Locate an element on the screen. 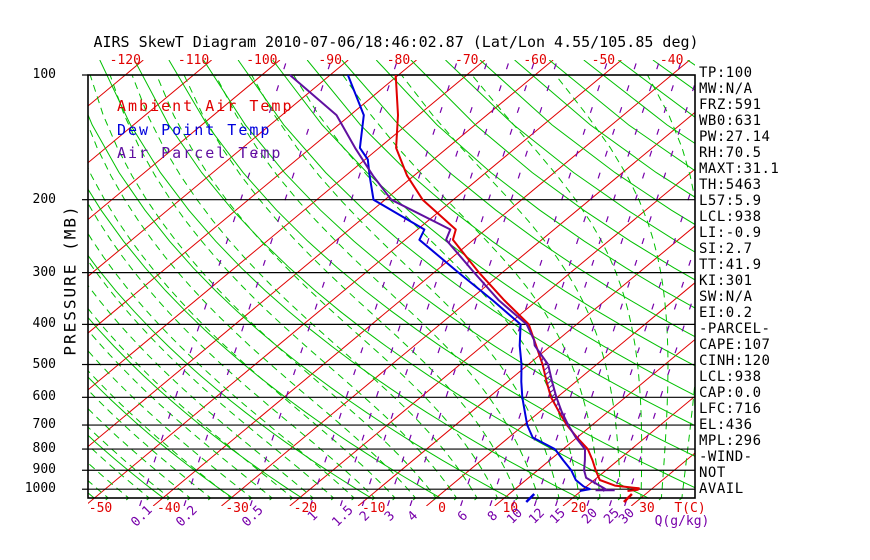 This screenshot has width=870, height=560. legend-item-air-parcel-temp: Air Parcel Temp is located at coordinates (200, 153).